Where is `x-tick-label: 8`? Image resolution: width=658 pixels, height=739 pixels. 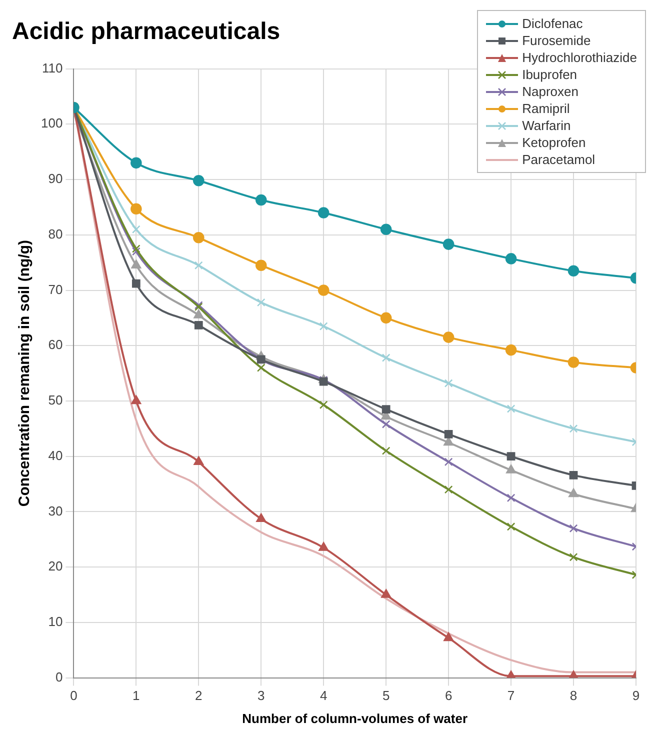
x-tick-label: 8 is located at coordinates (574, 696).